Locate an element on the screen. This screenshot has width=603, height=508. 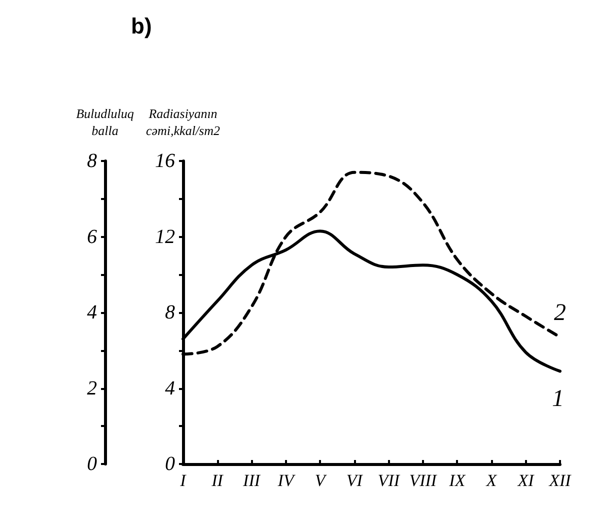
x-tick-label: III is located at coordinates (252, 480).